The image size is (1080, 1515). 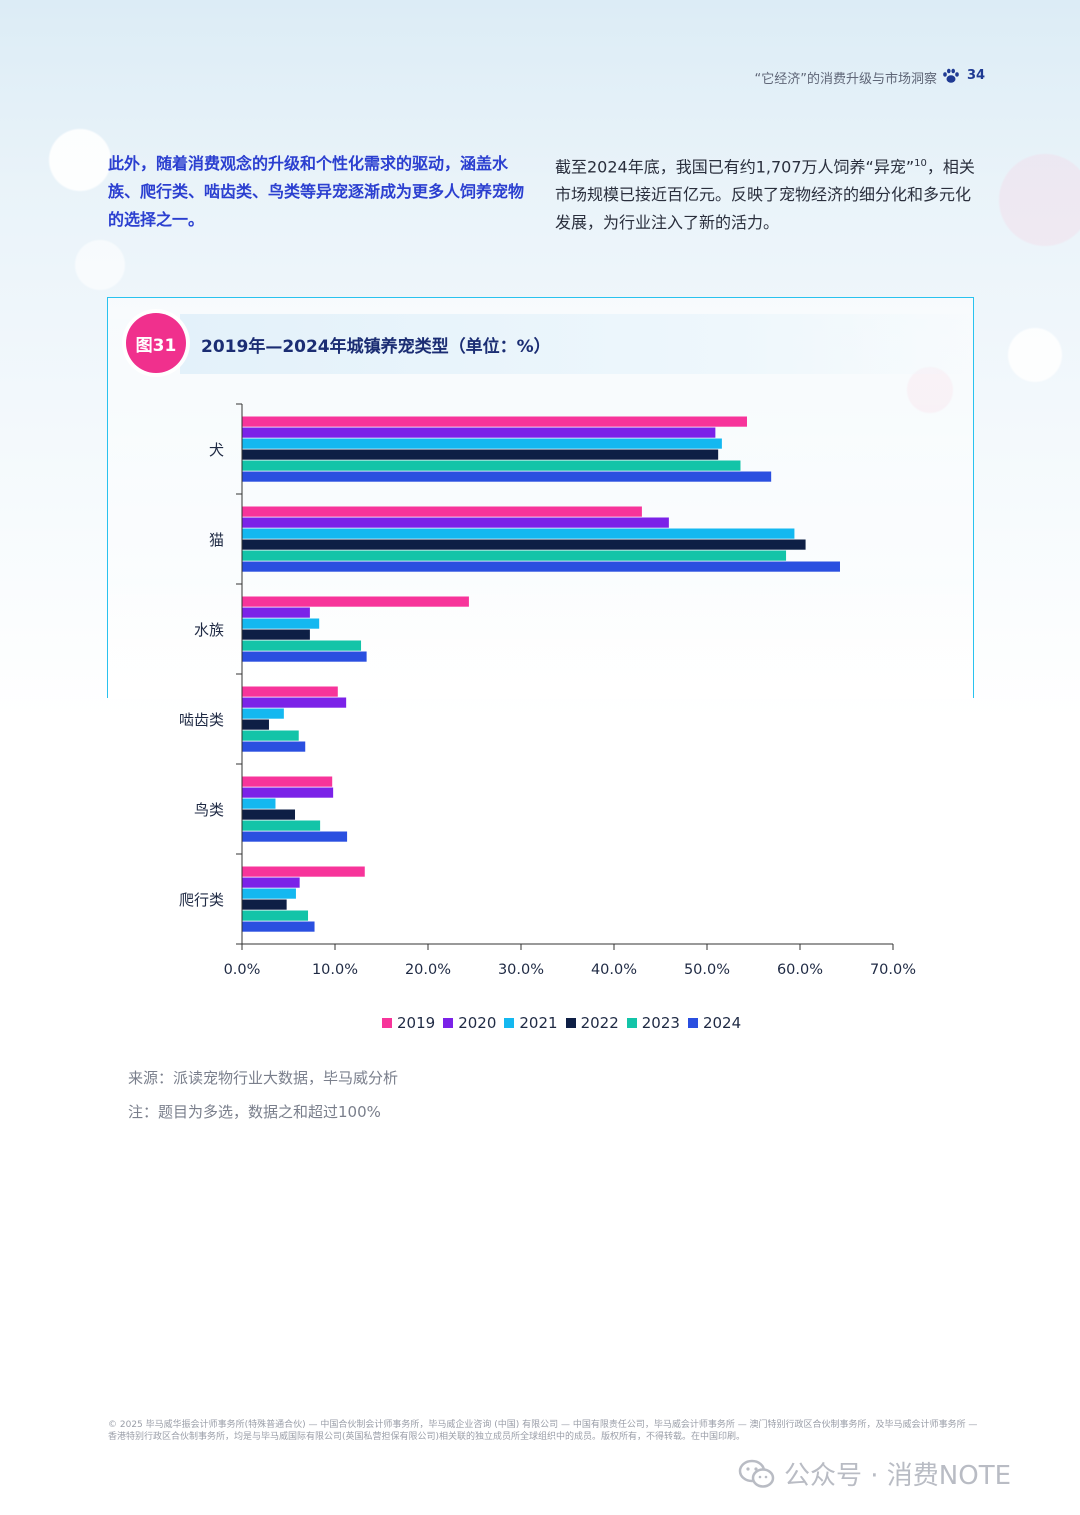 What do you see at coordinates (201, 900) in the screenshot?
I see `category-label: 爬行类` at bounding box center [201, 900].